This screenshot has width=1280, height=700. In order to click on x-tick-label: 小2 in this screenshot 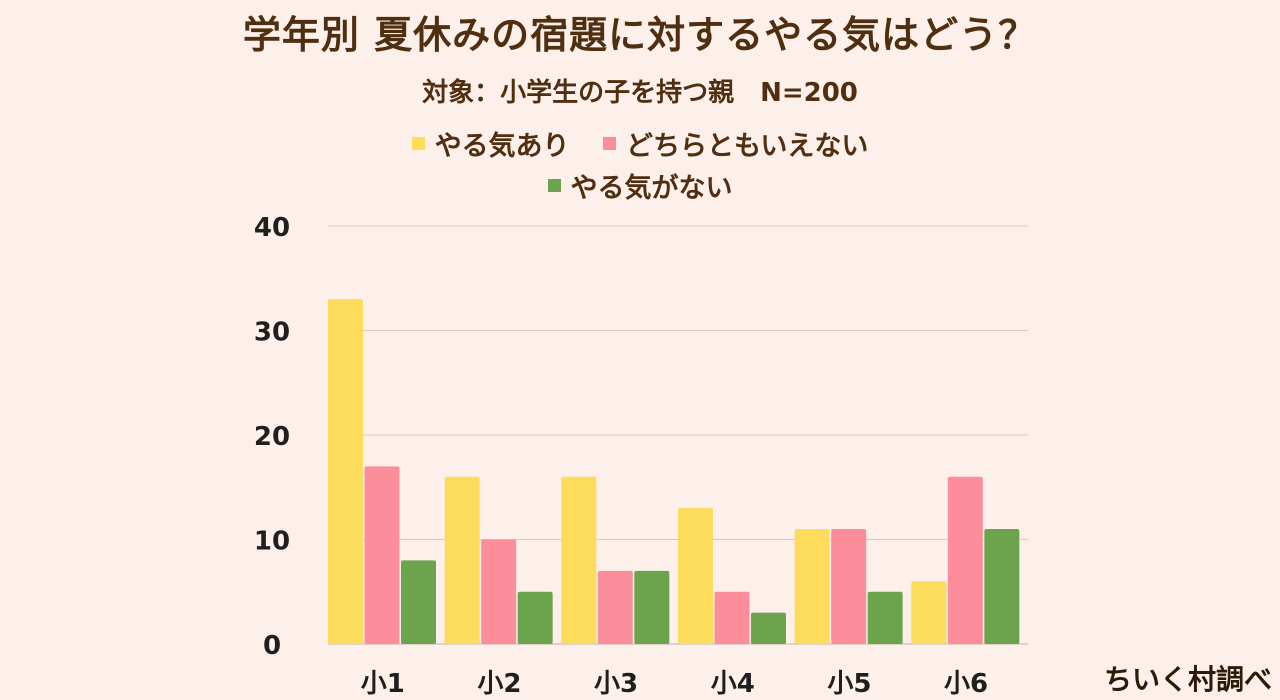, I will do `click(499, 684)`.